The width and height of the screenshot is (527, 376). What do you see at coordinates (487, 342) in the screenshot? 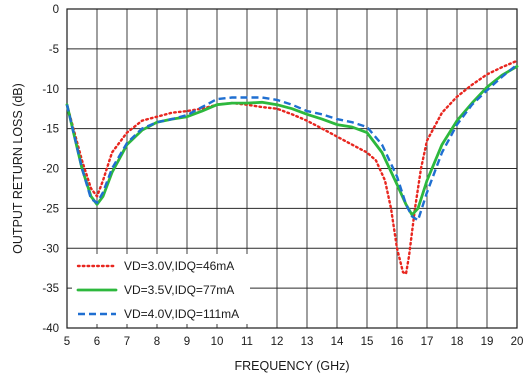
I see `x-tick-label: 19` at bounding box center [487, 342].